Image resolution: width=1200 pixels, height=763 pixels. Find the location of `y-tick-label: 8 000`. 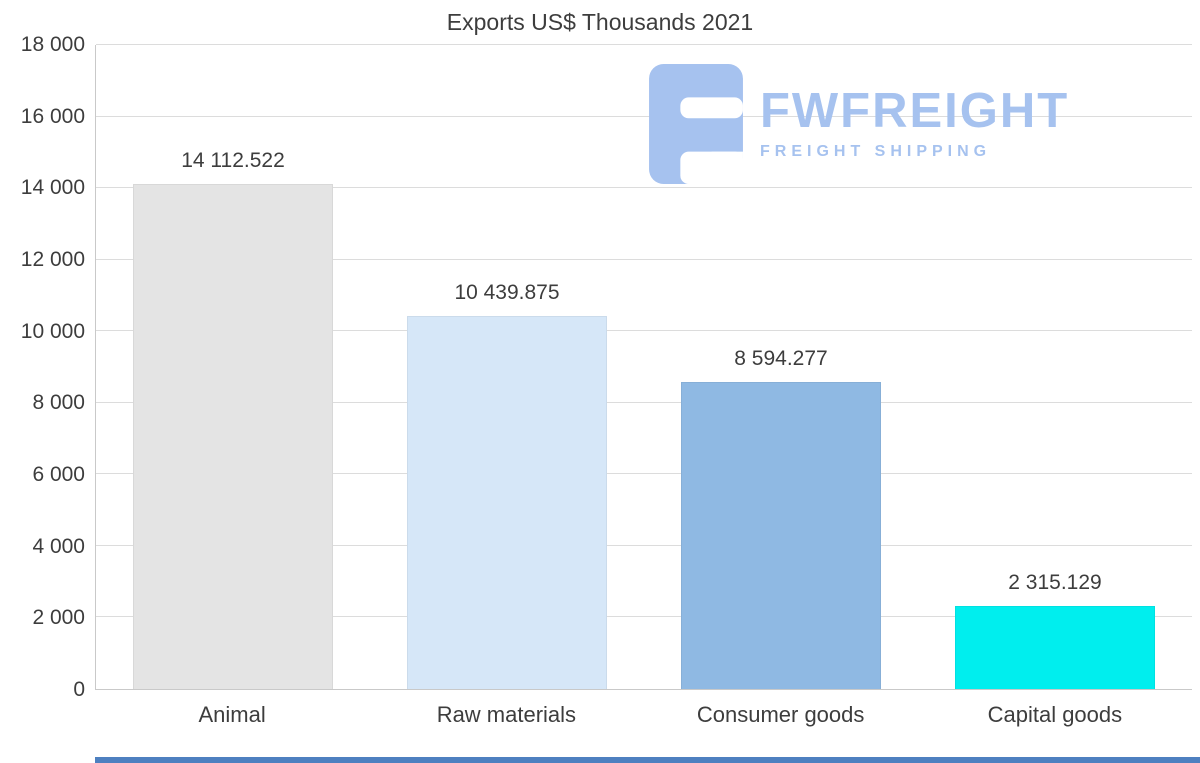

y-tick-label: 8 000 is located at coordinates (58, 403).